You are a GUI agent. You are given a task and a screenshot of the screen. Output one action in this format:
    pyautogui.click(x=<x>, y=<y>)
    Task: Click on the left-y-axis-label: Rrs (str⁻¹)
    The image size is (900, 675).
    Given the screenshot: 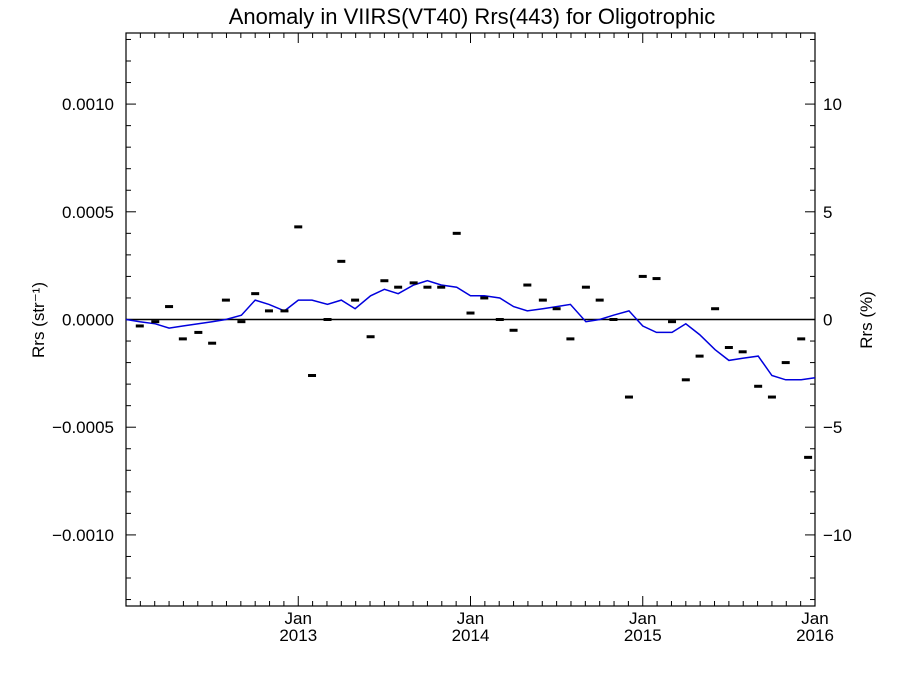 What is the action you would take?
    pyautogui.click(x=38, y=320)
    